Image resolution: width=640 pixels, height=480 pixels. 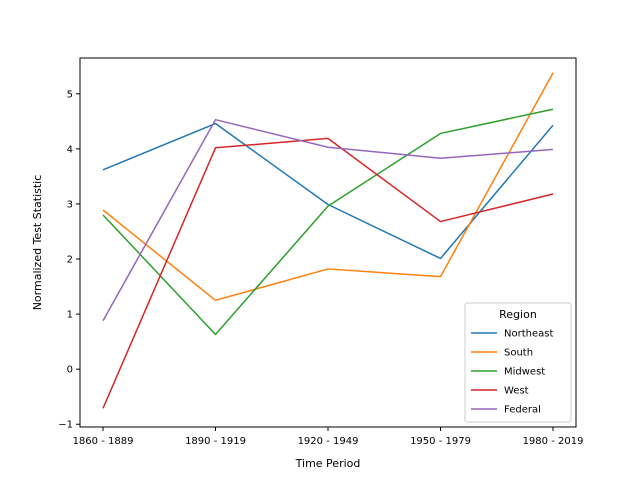 What do you see at coordinates (215, 441) in the screenshot?
I see `x-tick-label: 1890 - 1919` at bounding box center [215, 441].